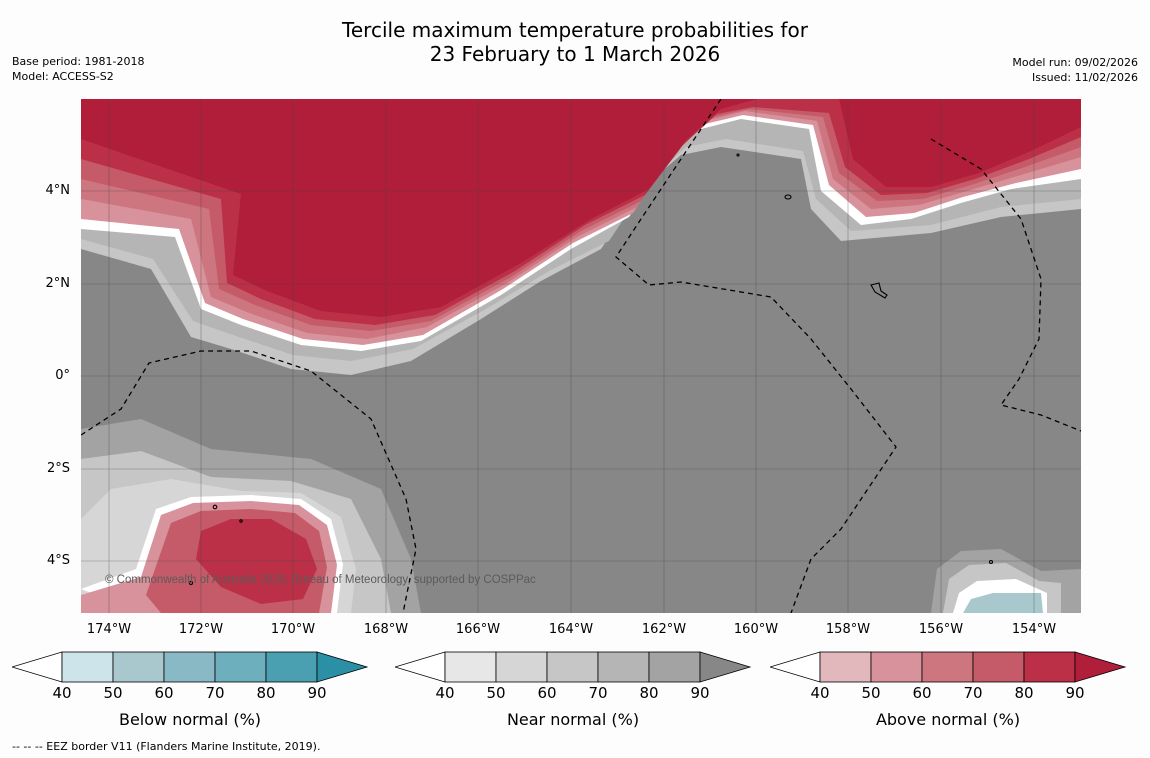  Describe the element at coordinates (266, 693) in the screenshot. I see `tick-below-80: 80` at that location.